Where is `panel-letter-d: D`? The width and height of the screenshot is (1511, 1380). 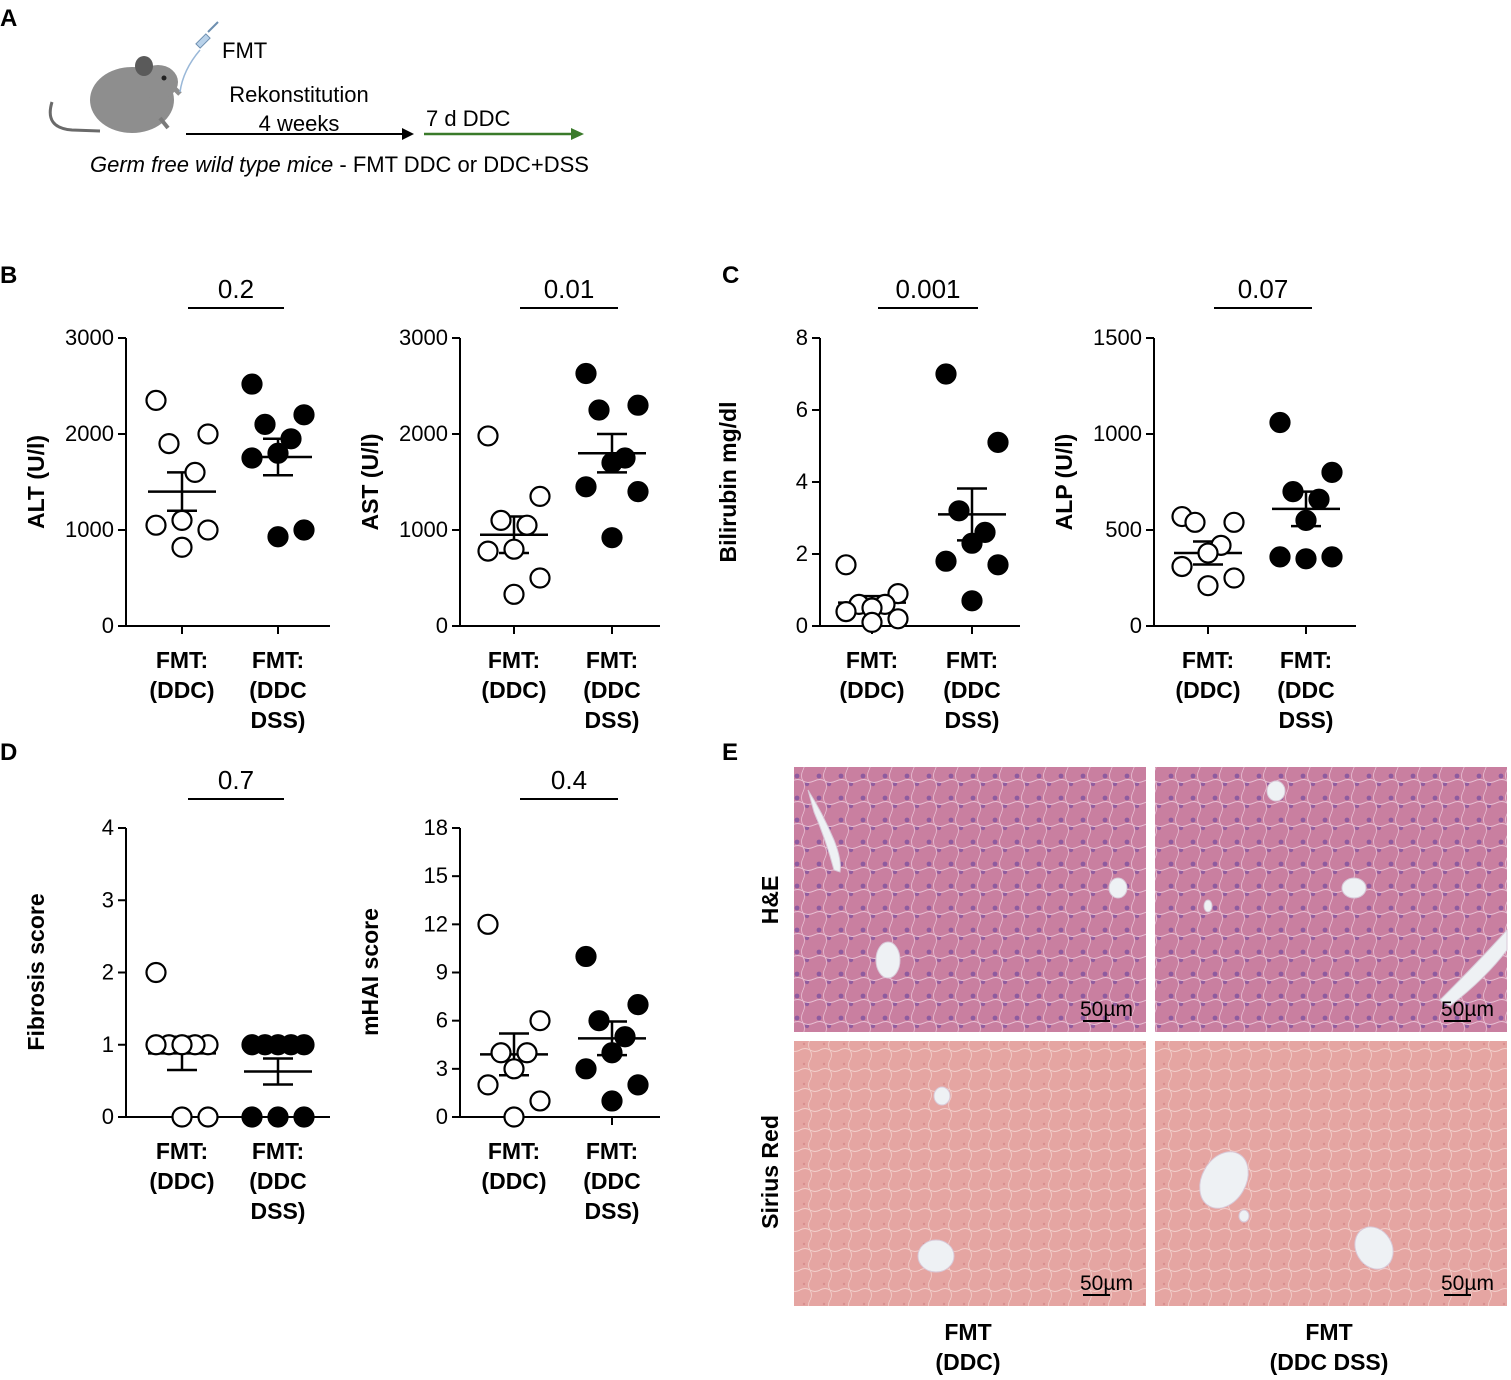 panel-letter-d: D is located at coordinates (8, 752).